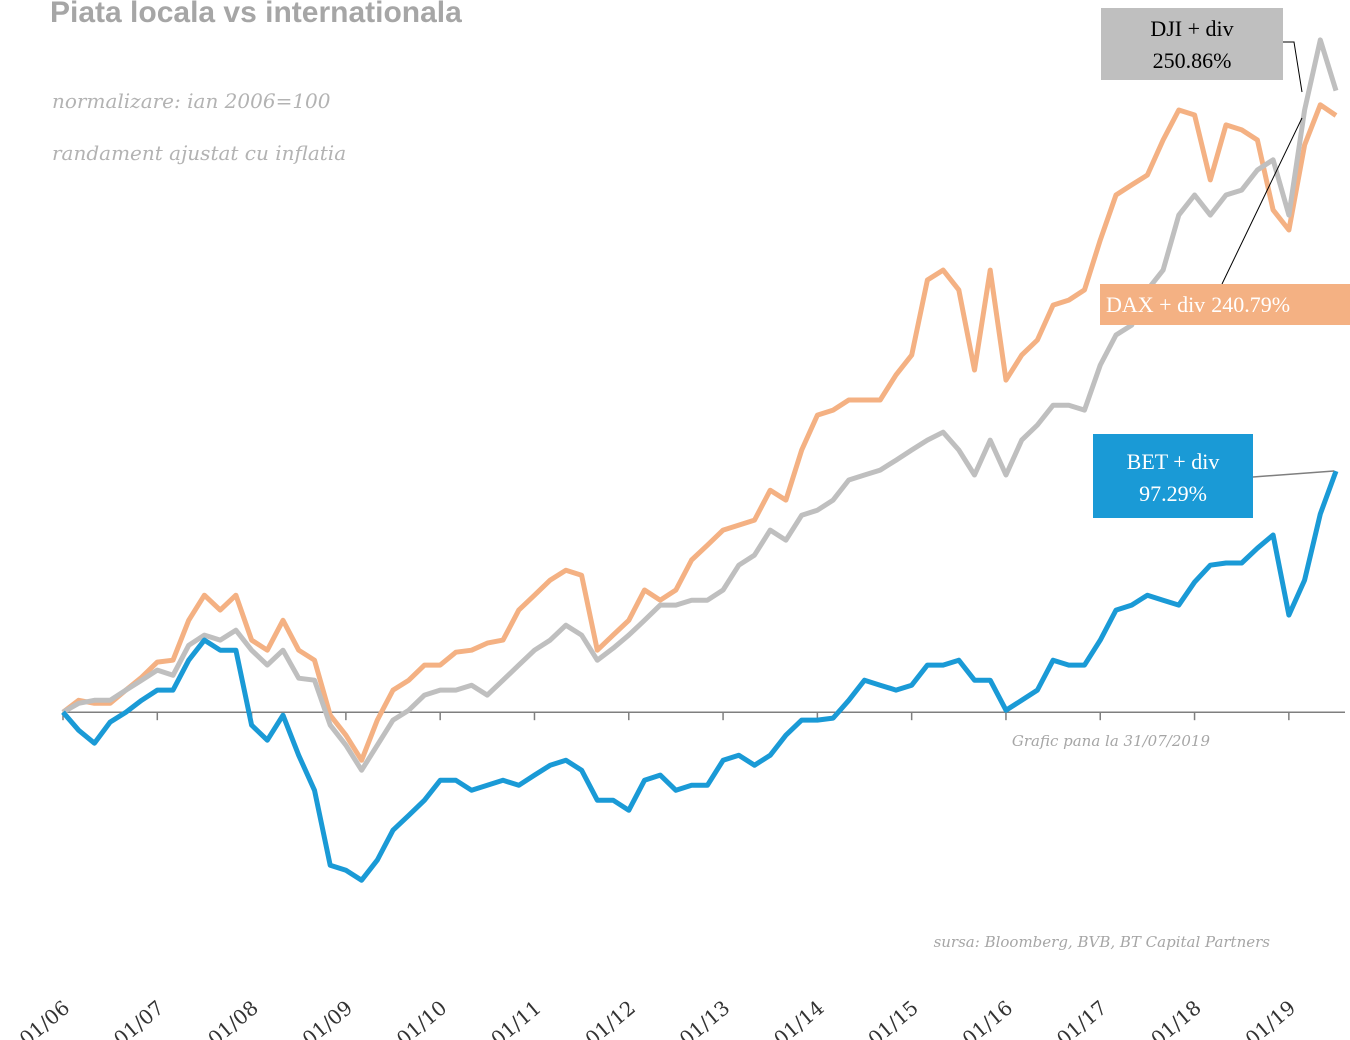  Describe the element at coordinates (256, 14) in the screenshot. I see `chart-title: Piata locala vs internationala` at that location.